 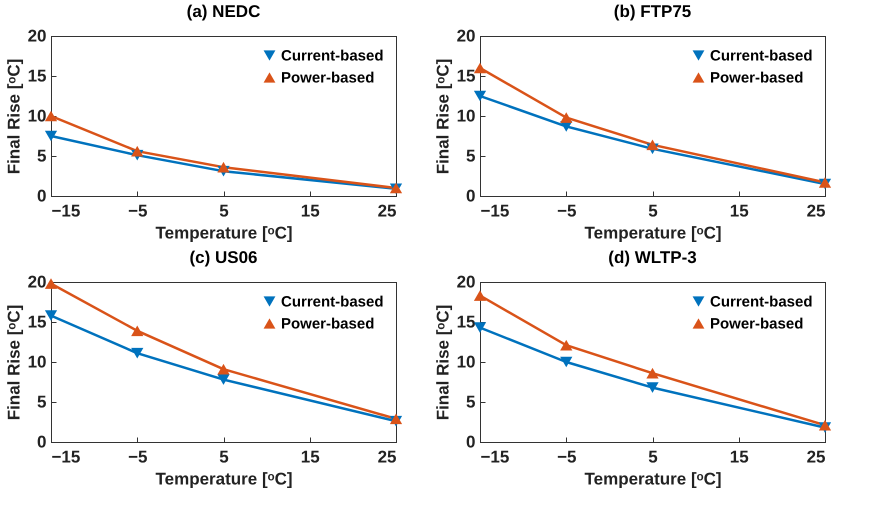 I want to click on chart-title: (b) FTP75, so click(x=653, y=11).